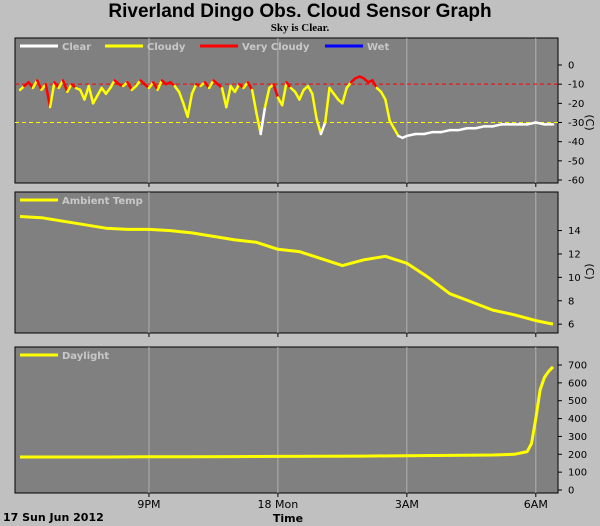 Image resolution: width=600 pixels, height=526 pixels. Describe the element at coordinates (577, 437) in the screenshot. I see `y-tick-label: 300` at that location.